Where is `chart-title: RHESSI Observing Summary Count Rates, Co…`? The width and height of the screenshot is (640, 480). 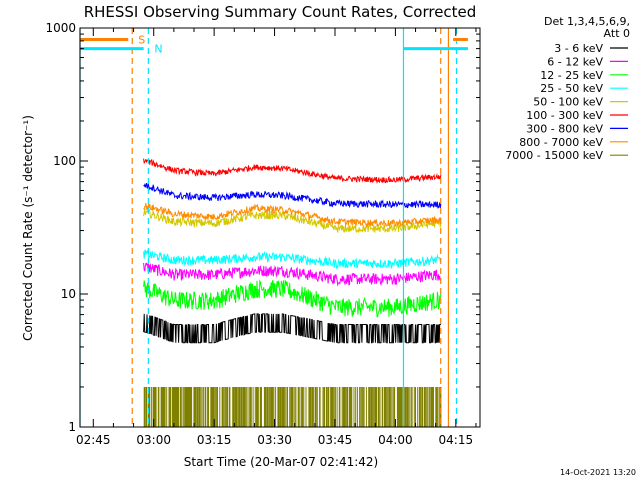
chart-title: RHESSI Observing Summary Count Rates, Co… is located at coordinates (280, 12).